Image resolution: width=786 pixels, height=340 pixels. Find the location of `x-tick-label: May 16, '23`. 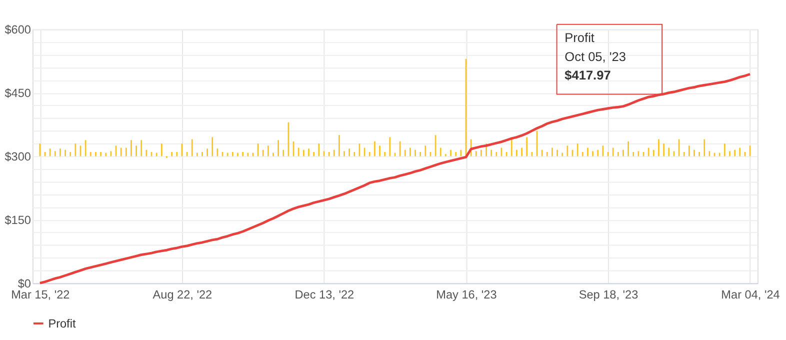

x-tick-label: May 16, '23 is located at coordinates (467, 294).